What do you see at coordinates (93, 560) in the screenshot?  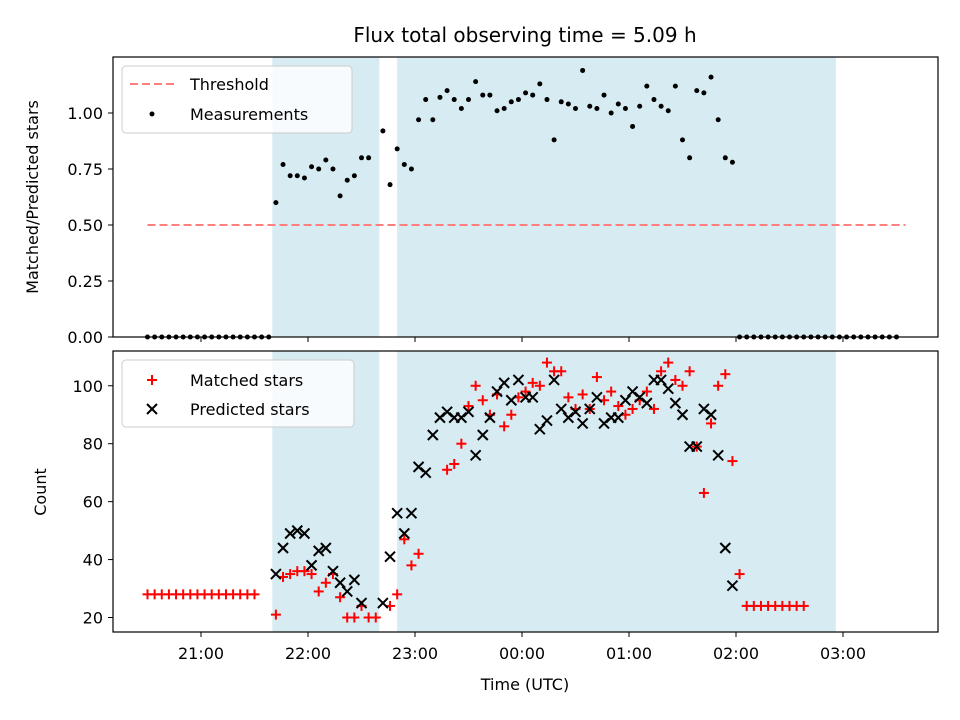 I see `bottom-y-tick-label: 40` at bounding box center [93, 560].